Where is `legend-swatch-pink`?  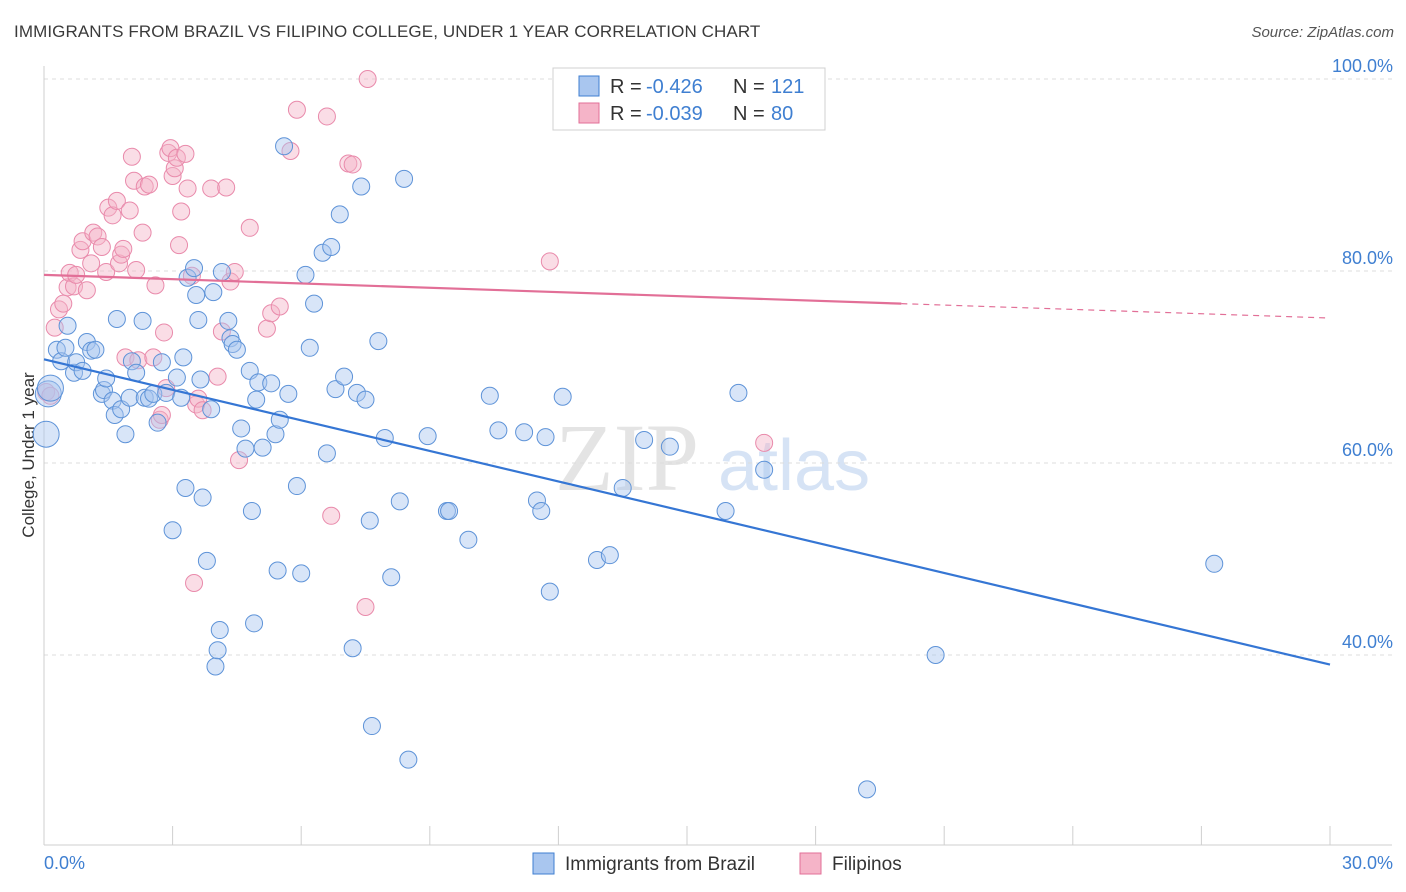 legend-swatch-pink is located at coordinates (589, 113).